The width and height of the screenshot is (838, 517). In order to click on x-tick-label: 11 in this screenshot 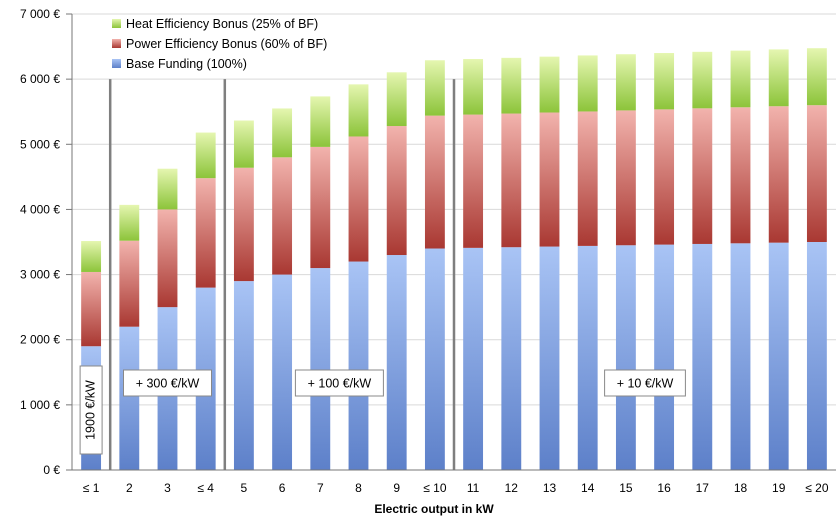, I will do `click(473, 488)`.